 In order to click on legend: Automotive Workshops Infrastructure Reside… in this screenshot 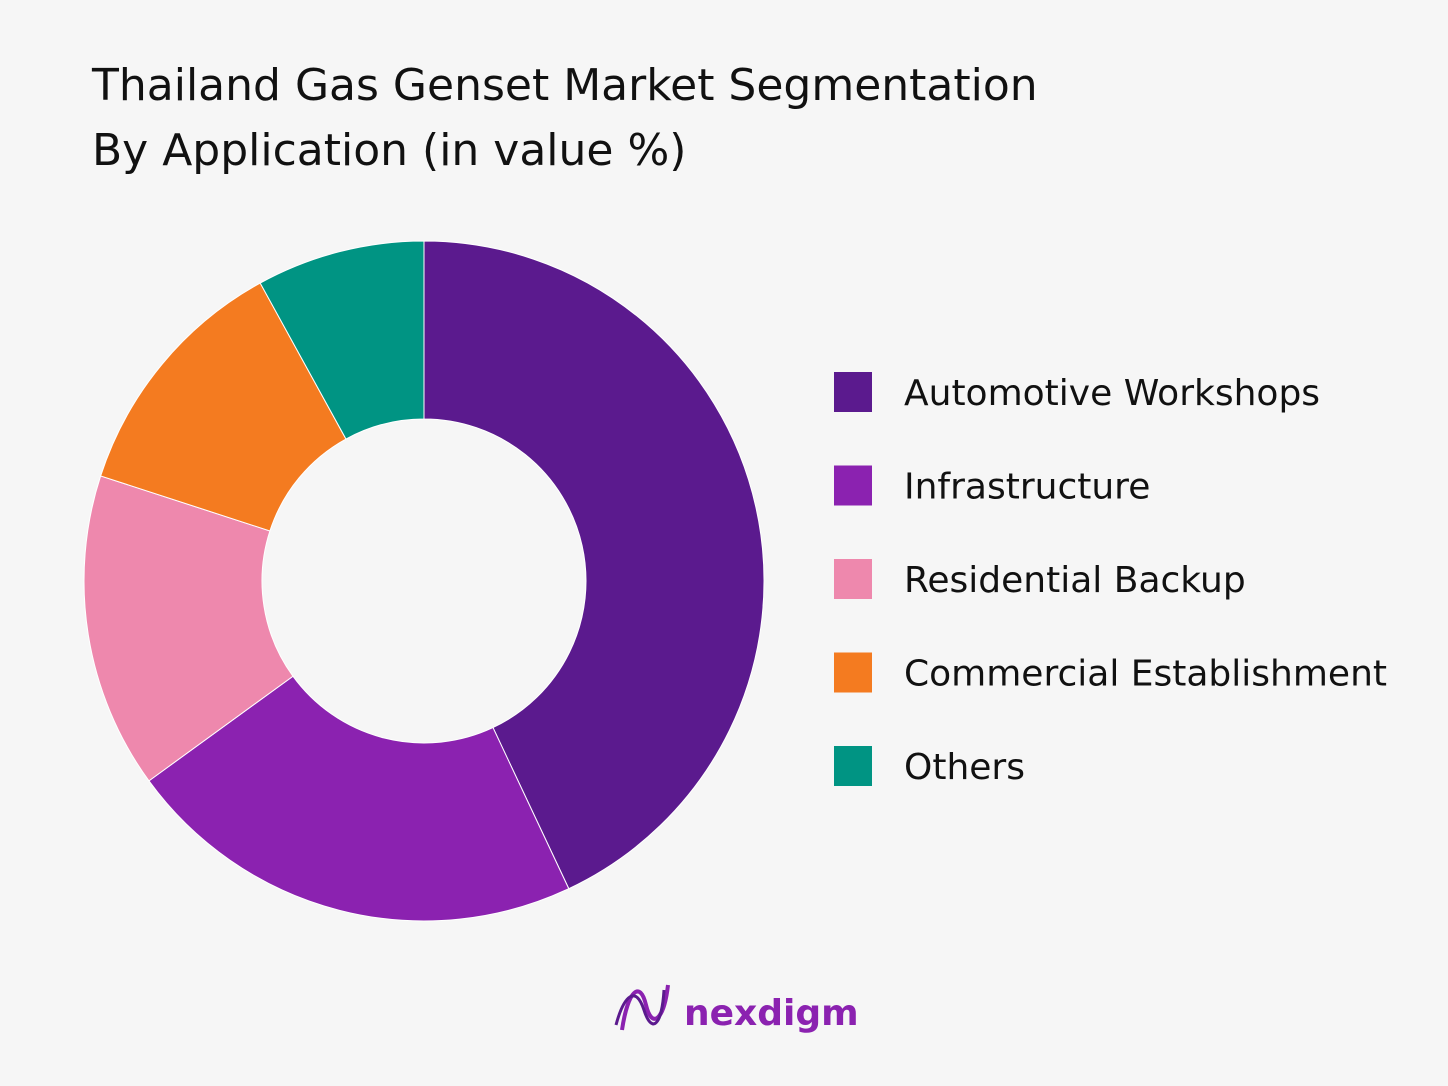, I will do `click(1110, 580)`.